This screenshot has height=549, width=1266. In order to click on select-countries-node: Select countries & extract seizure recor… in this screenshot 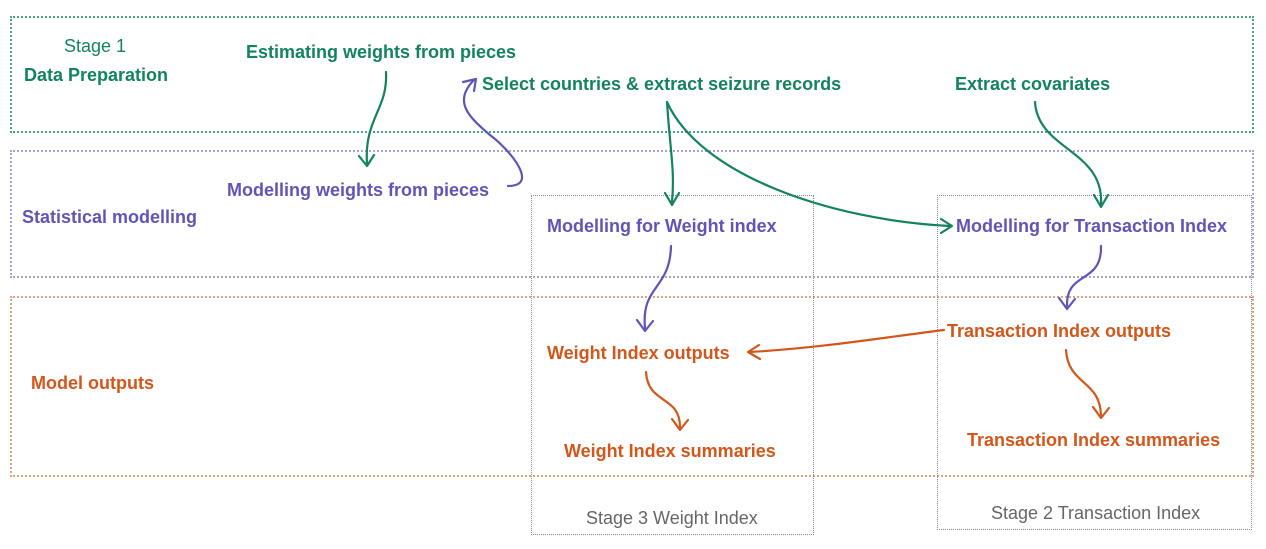, I will do `click(662, 84)`.